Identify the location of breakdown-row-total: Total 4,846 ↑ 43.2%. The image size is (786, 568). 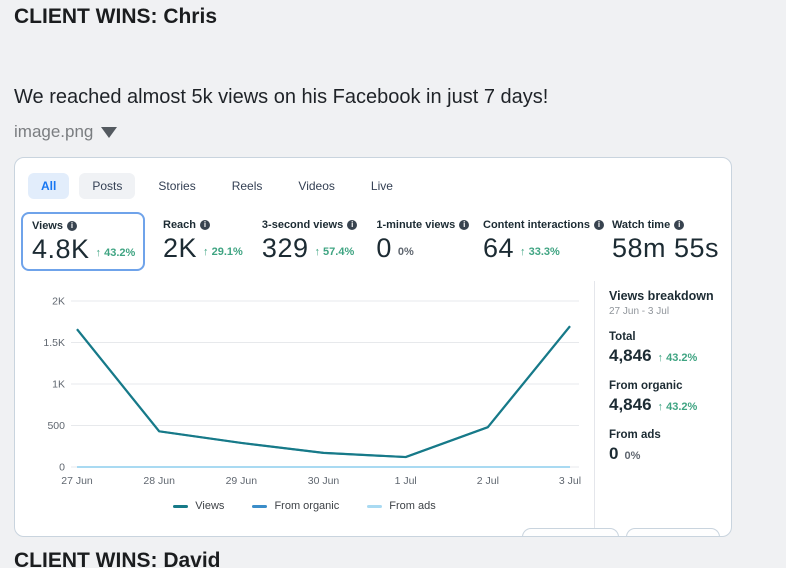
(667, 348).